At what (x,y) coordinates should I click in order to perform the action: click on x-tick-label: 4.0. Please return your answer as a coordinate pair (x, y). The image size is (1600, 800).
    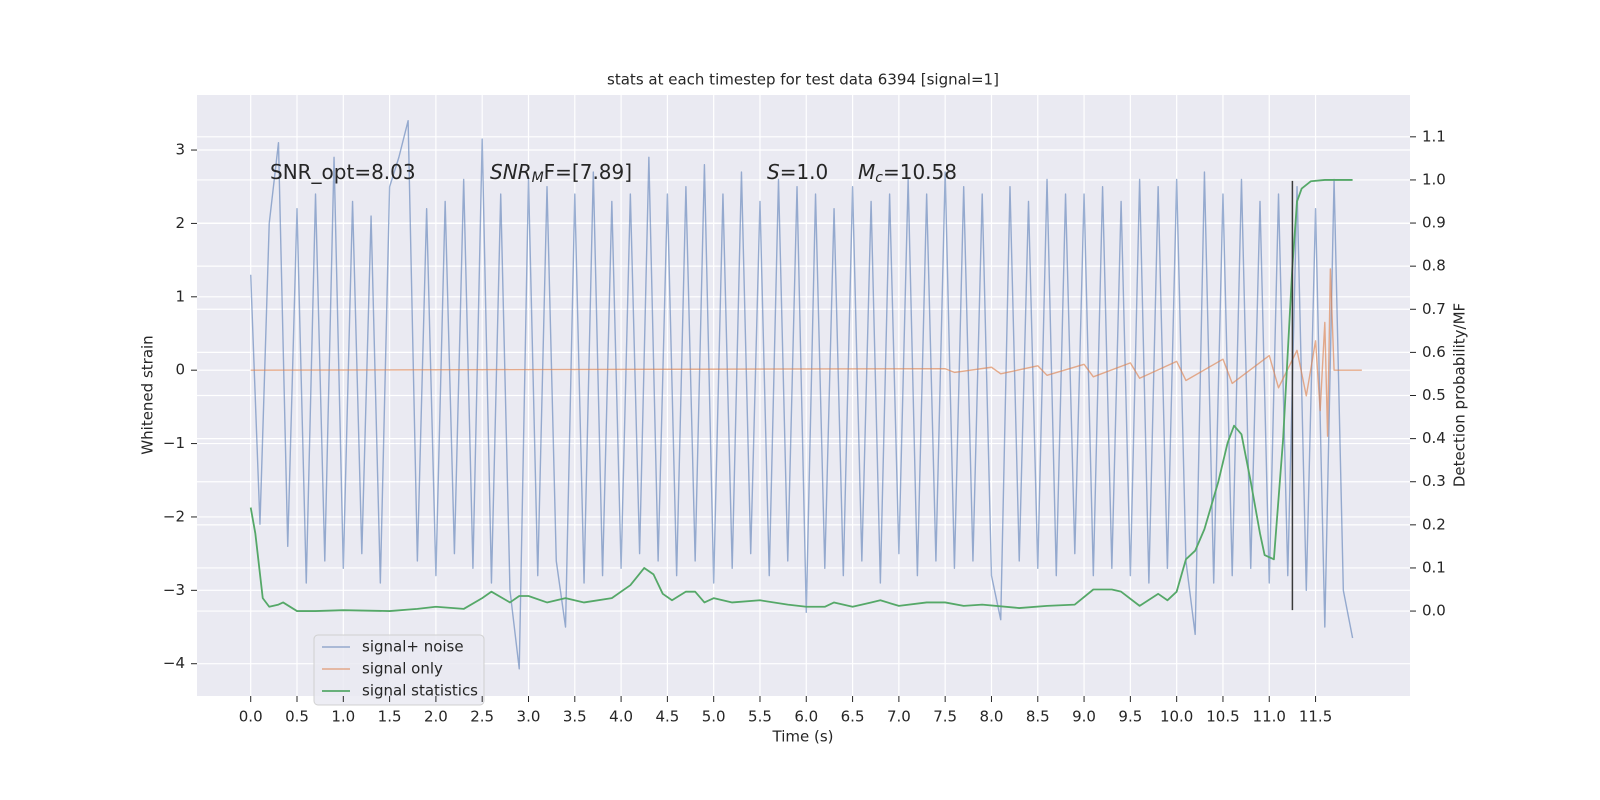
    Looking at the image, I should click on (621, 717).